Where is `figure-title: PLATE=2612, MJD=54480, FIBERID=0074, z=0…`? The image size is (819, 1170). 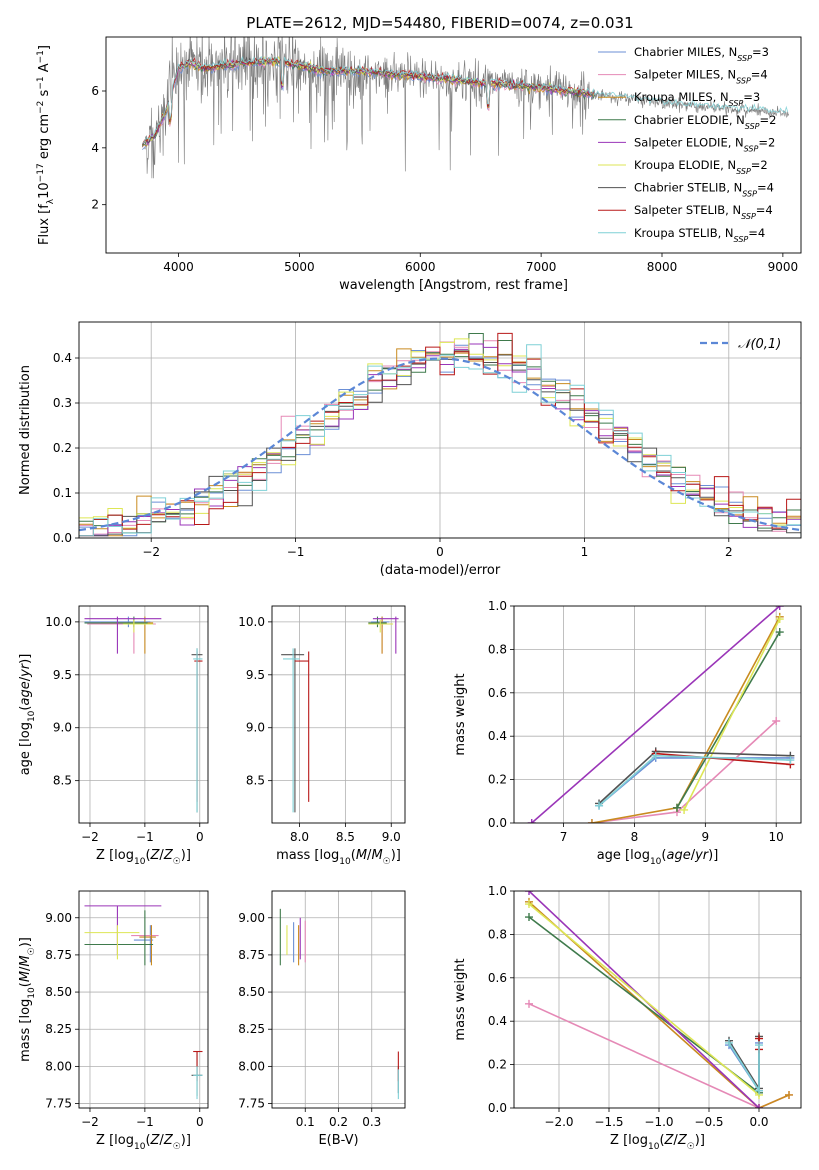 figure-title: PLATE=2612, MJD=54480, FIBERID=0074, z=0… is located at coordinates (439, 23).